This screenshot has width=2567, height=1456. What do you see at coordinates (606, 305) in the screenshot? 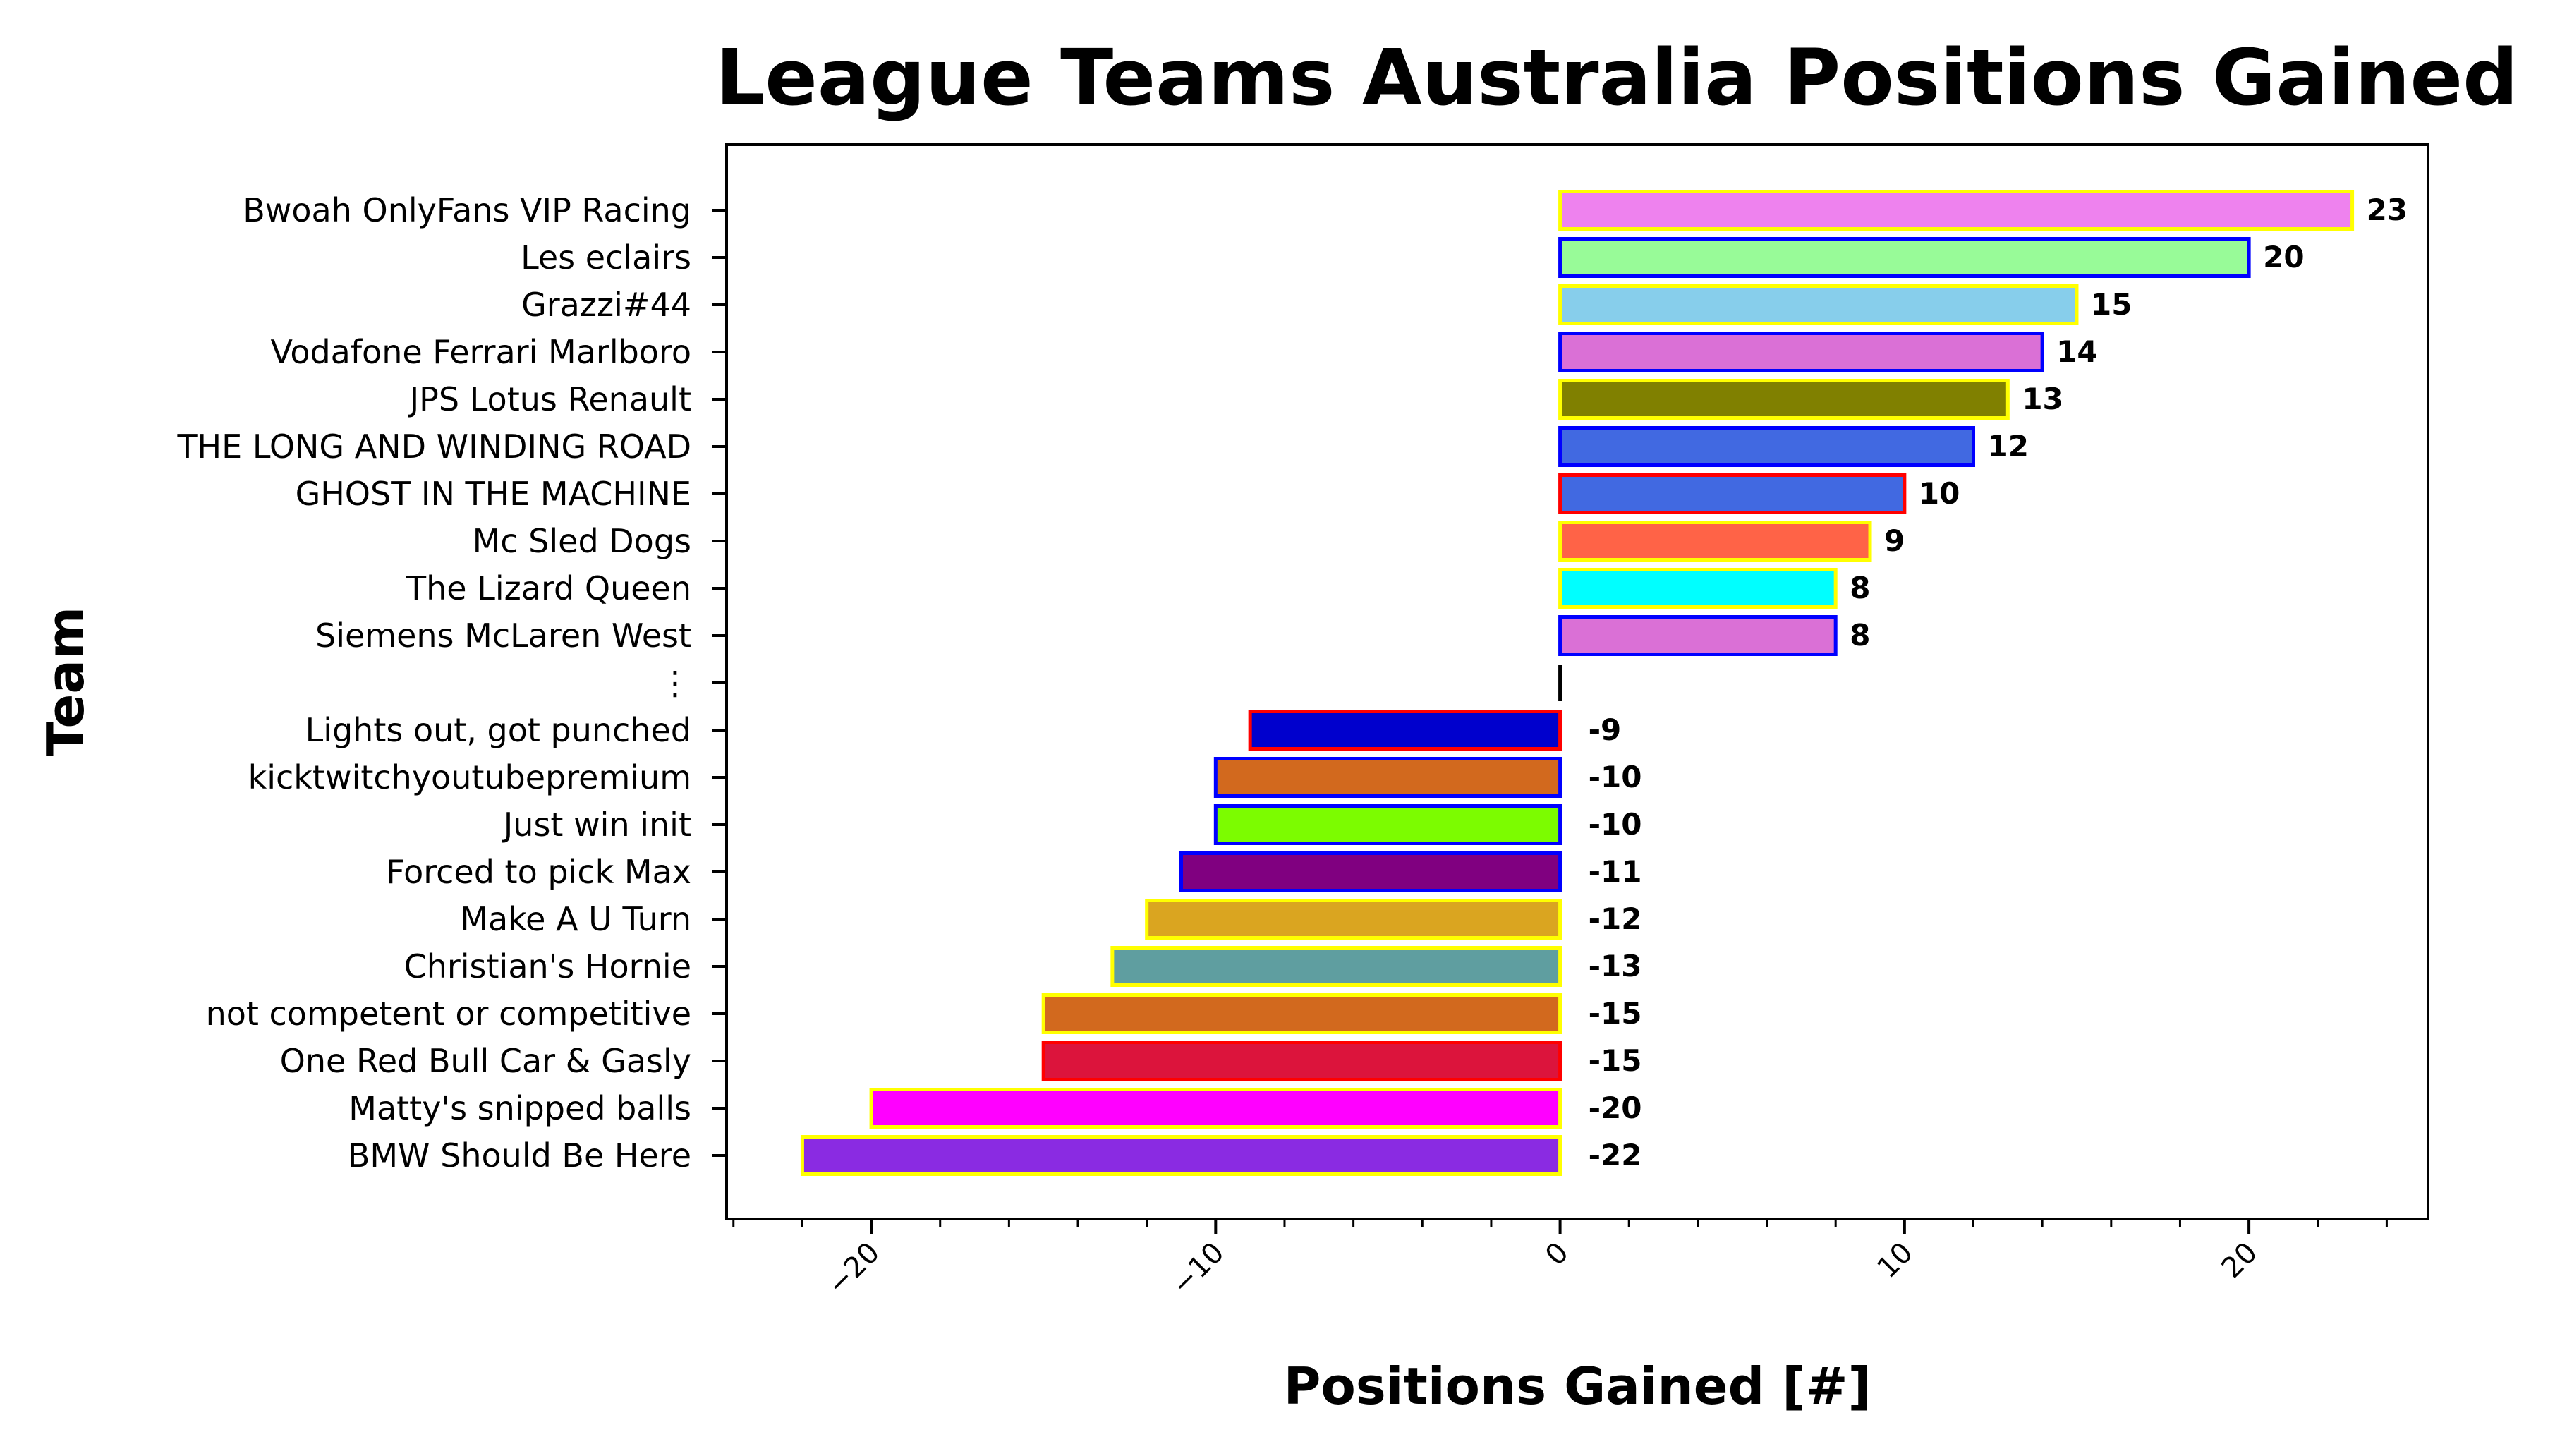
I see `y-tick-label: Grazzi#44` at bounding box center [606, 305].